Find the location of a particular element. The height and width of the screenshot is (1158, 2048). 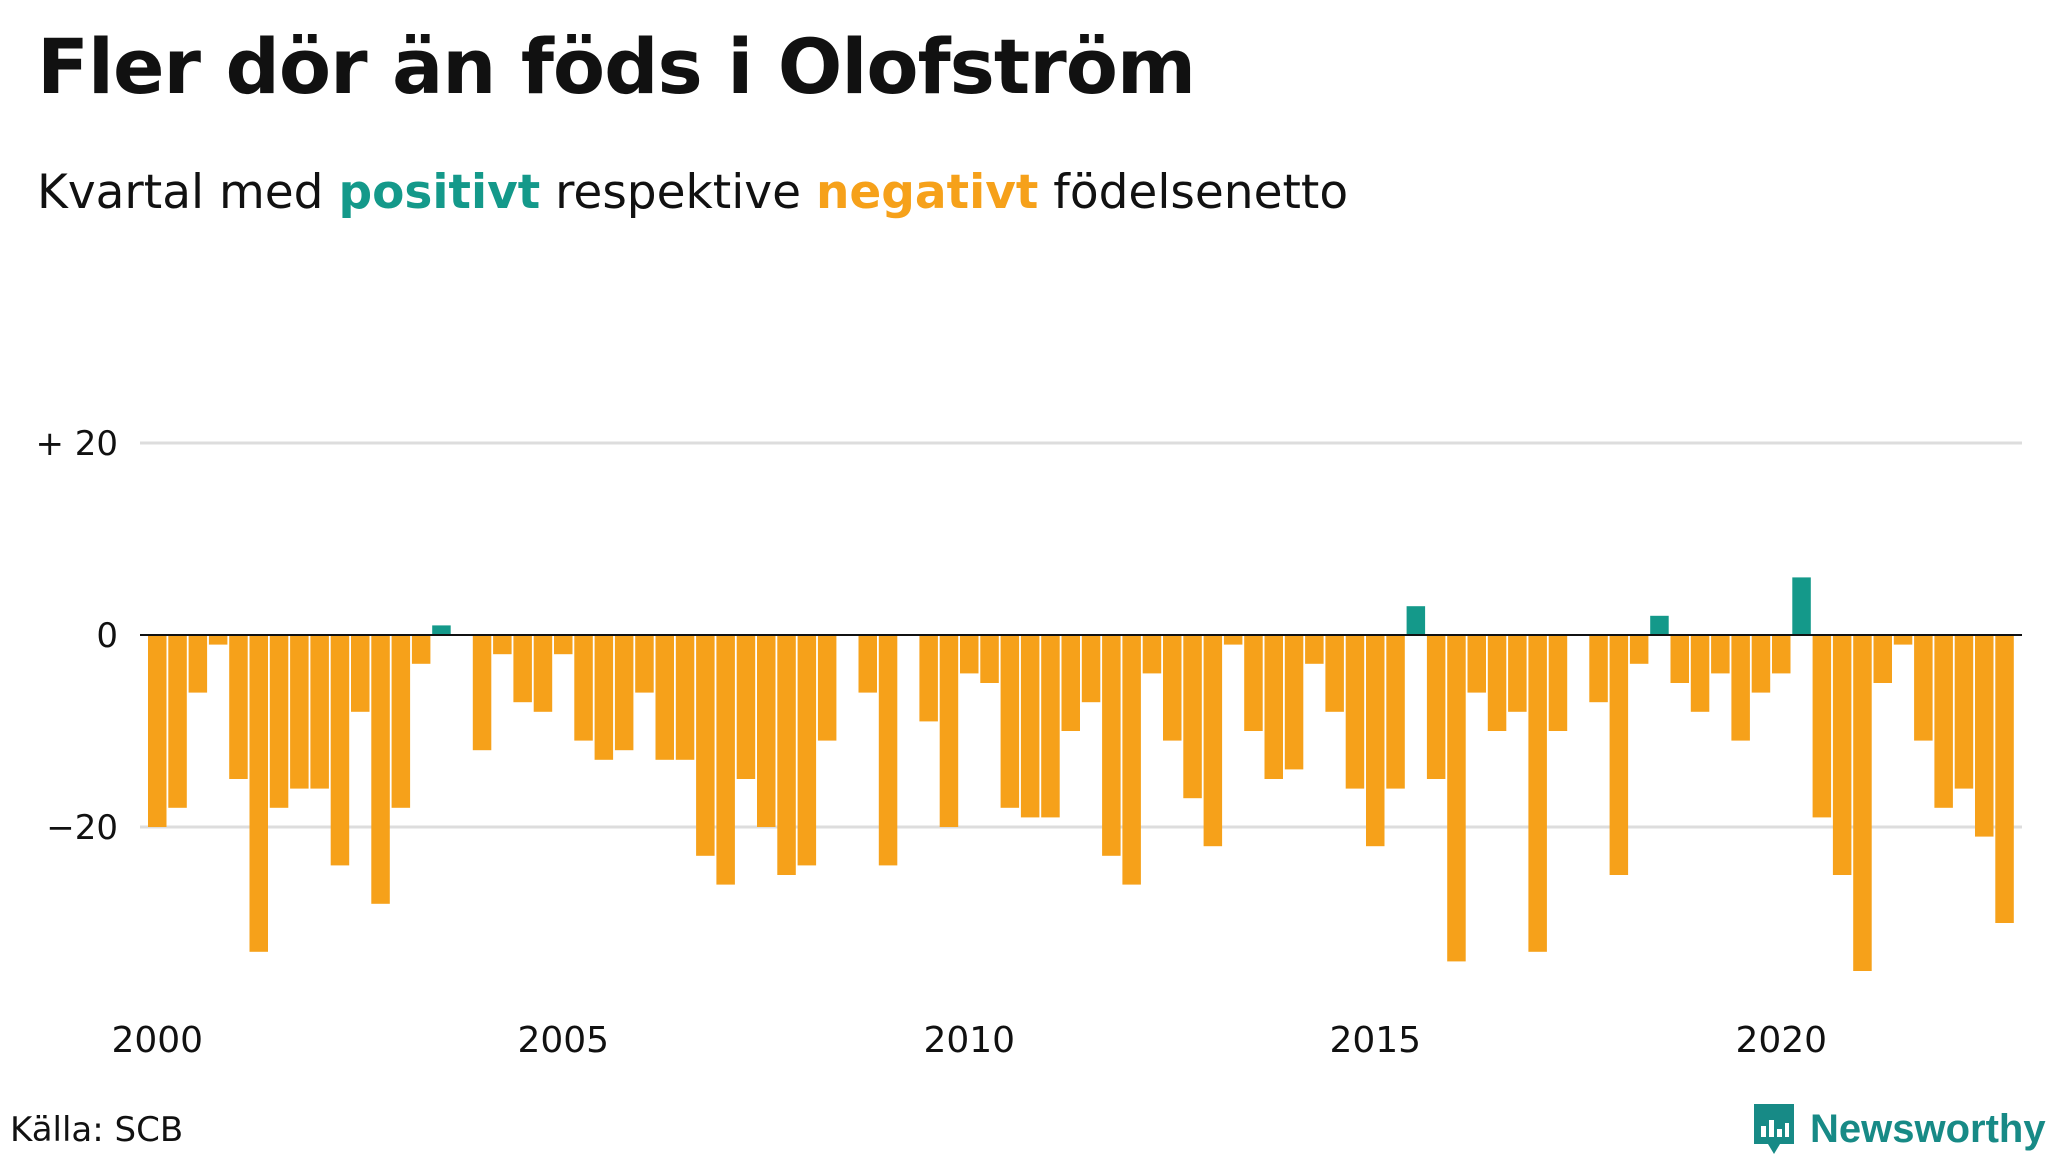

newsworthy-logo-icon is located at coordinates (1774, 1129).